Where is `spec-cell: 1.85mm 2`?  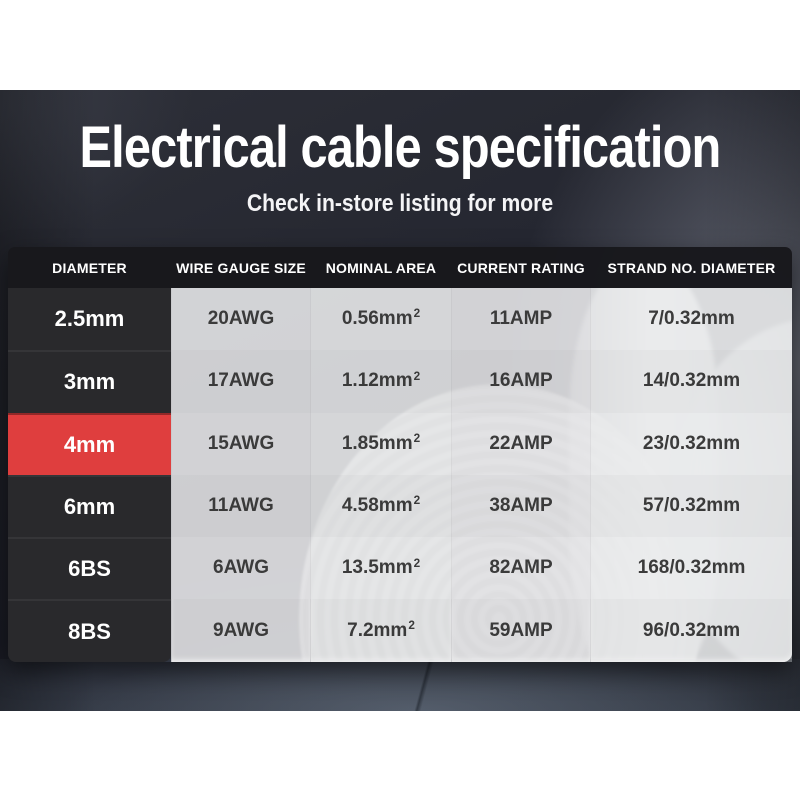 spec-cell: 1.85mm 2 is located at coordinates (381, 443).